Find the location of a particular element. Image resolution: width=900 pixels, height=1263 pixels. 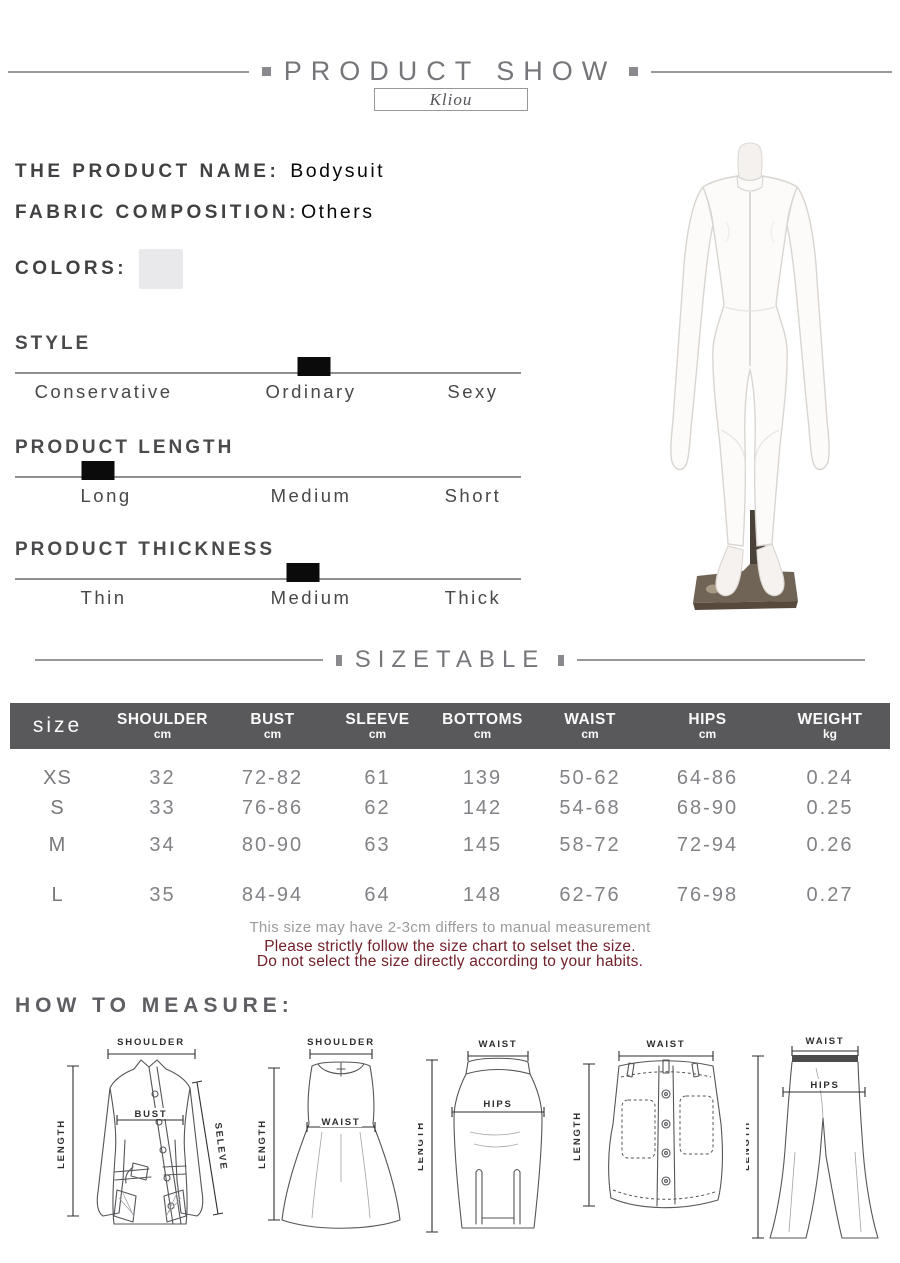

colors-row: COLORS: is located at coordinates (99, 269).